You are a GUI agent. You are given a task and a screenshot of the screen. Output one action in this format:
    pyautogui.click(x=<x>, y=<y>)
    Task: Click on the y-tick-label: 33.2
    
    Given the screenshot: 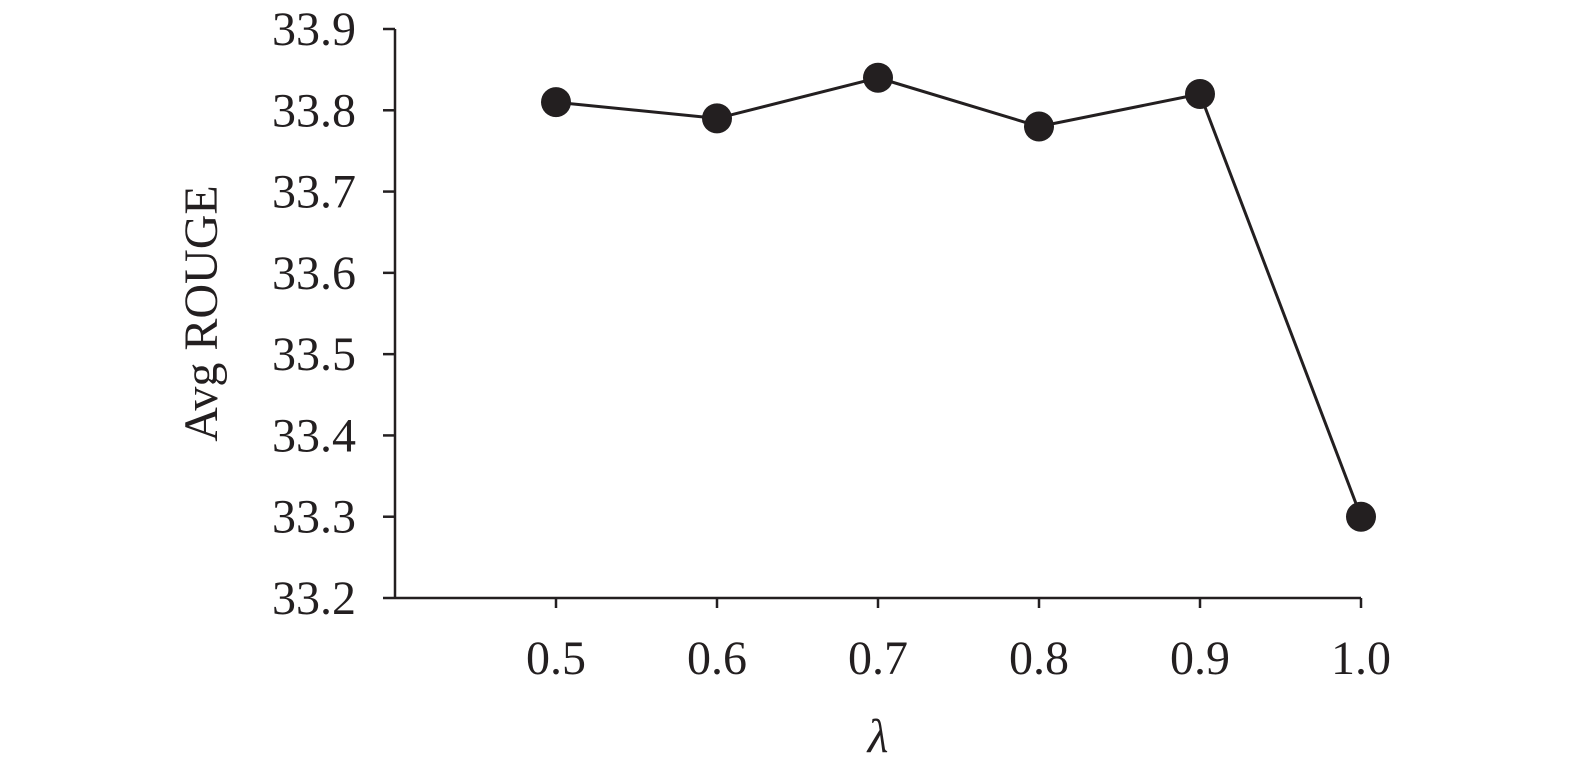 What is the action you would take?
    pyautogui.click(x=314, y=598)
    